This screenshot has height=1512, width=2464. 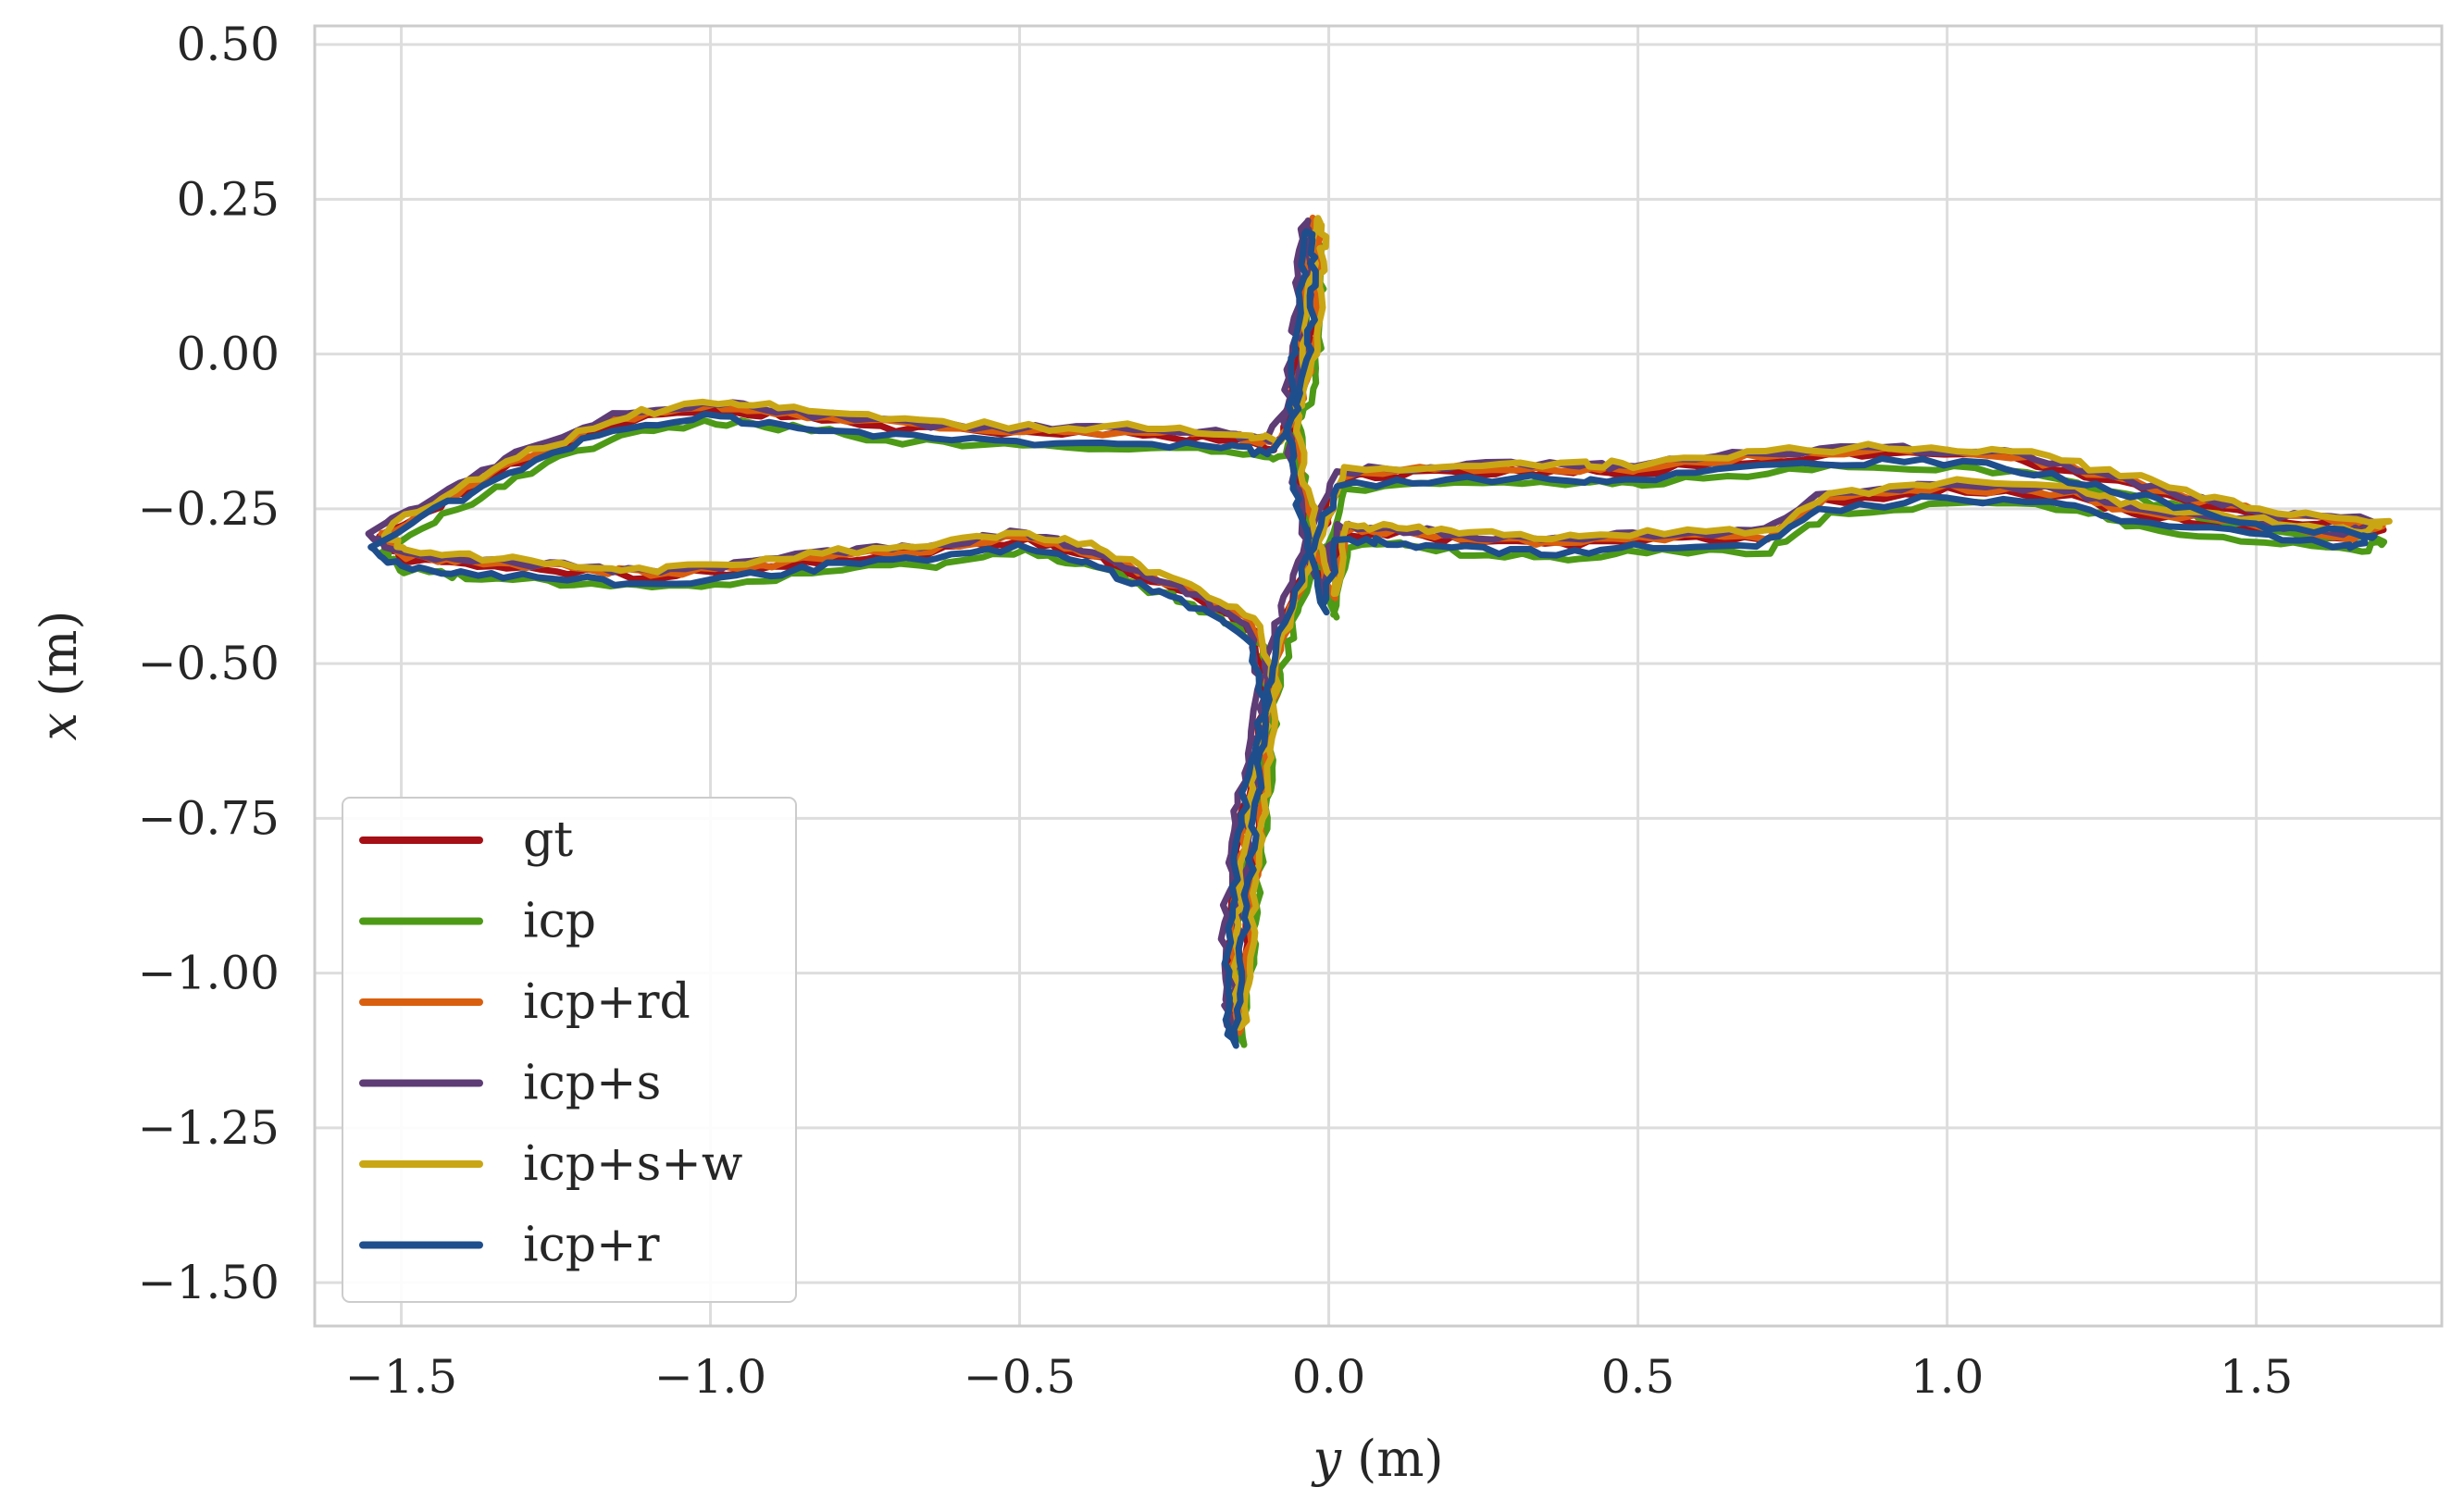 I want to click on x-axis-unit: (m), so click(x=1392, y=1459).